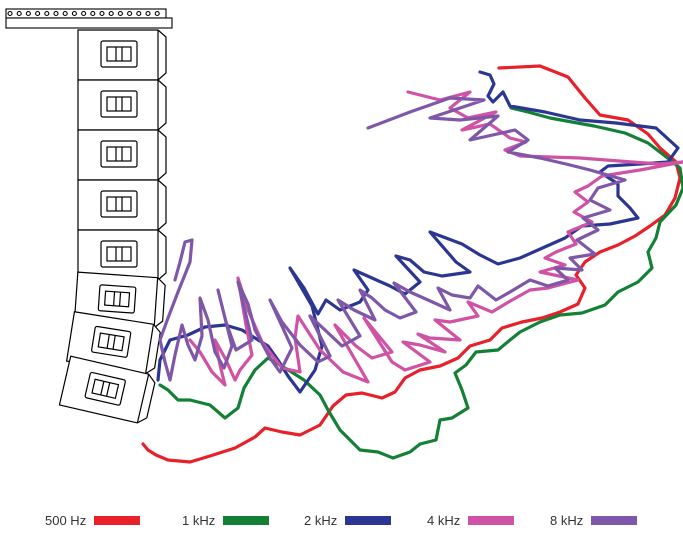  I want to click on legend-label: 4 kHz, so click(444, 520).